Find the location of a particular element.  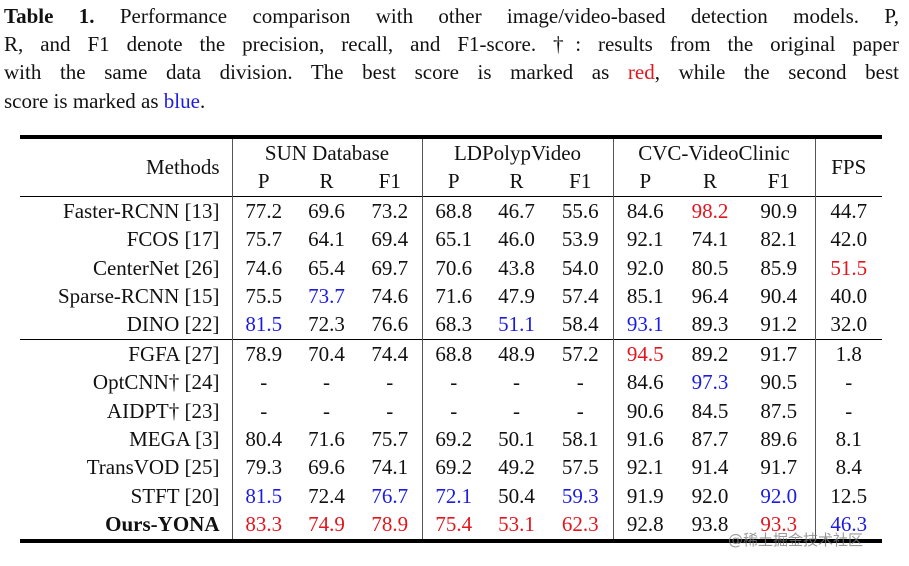

score-cell: 85.9 is located at coordinates (779, 267).